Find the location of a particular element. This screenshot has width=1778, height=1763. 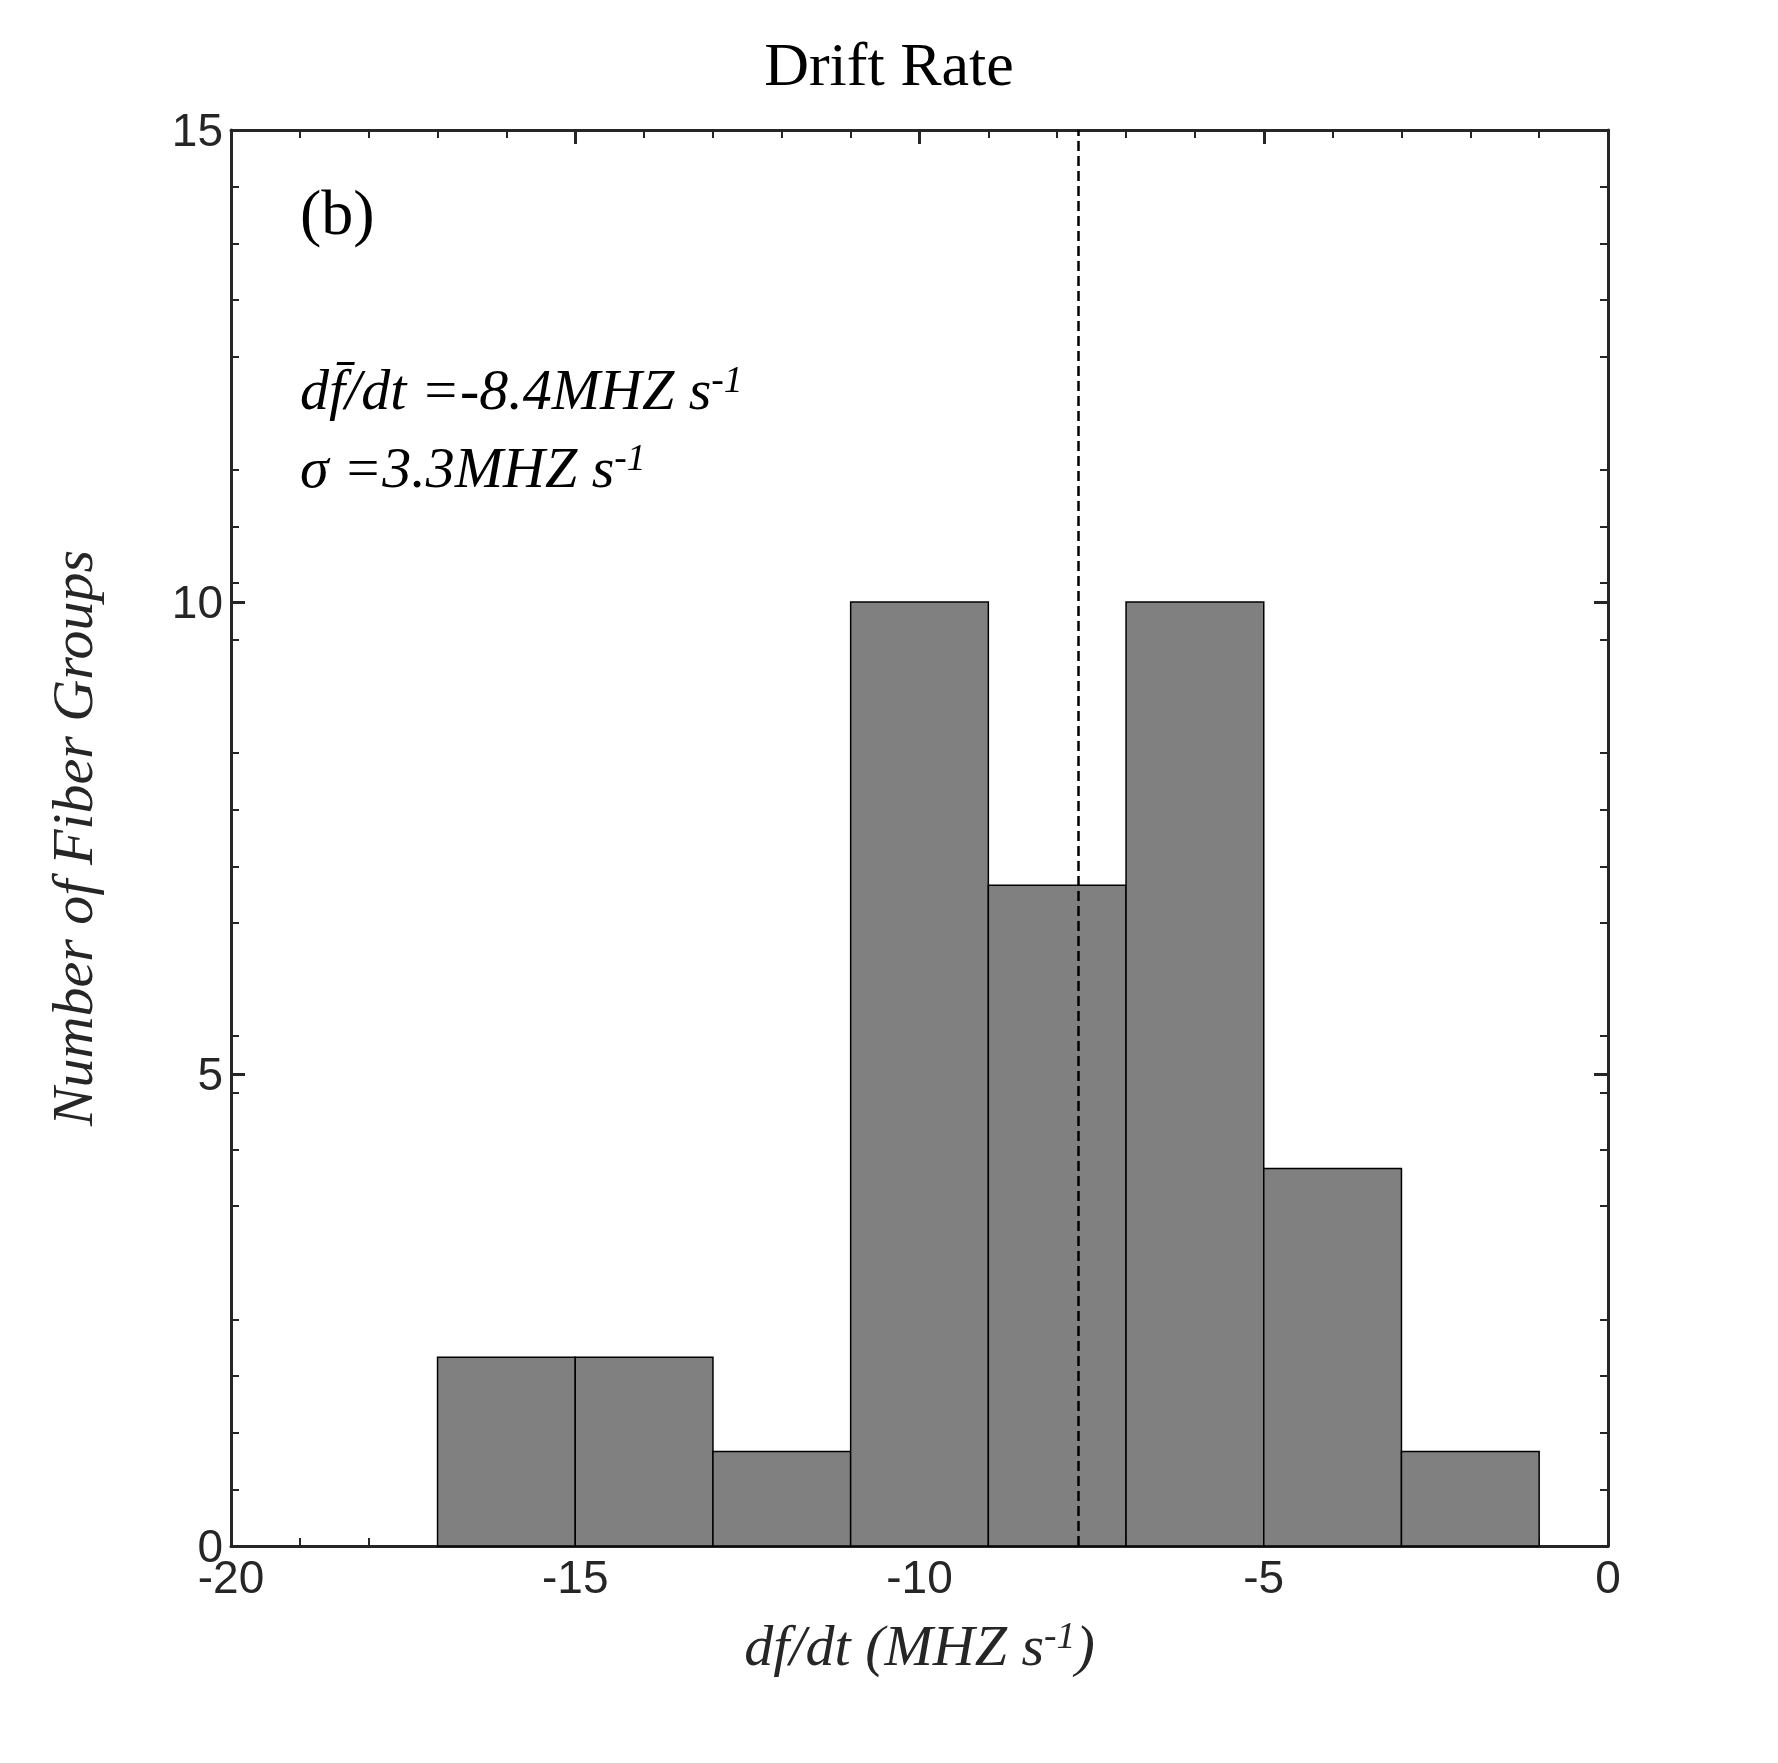

chart-title: Drift Rate is located at coordinates (889, 64).